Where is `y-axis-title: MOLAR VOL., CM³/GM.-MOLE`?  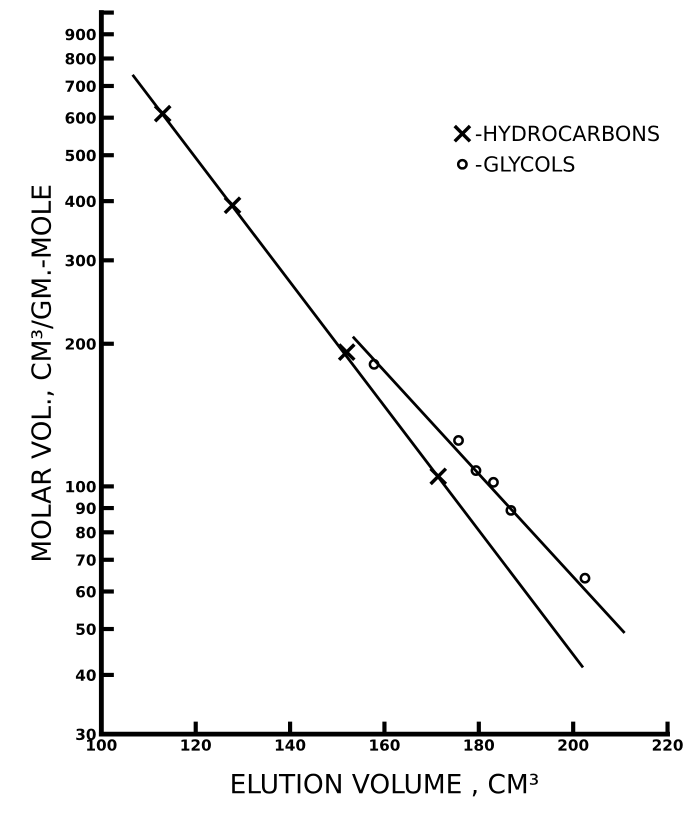 y-axis-title: MOLAR VOL., CM³/GM.-MOLE is located at coordinates (42, 373).